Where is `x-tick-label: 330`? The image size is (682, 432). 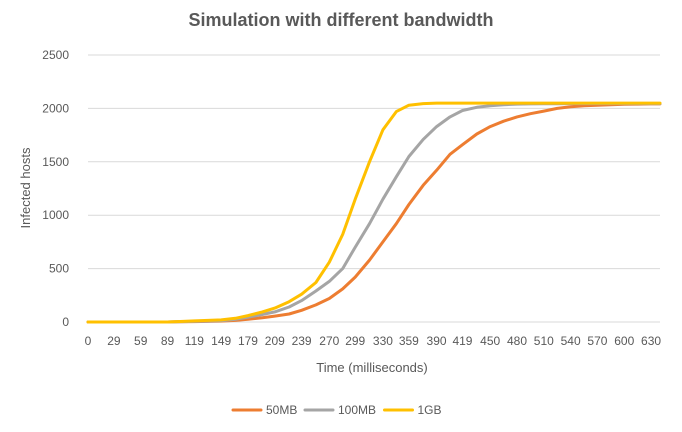
x-tick-label: 330 is located at coordinates (383, 341).